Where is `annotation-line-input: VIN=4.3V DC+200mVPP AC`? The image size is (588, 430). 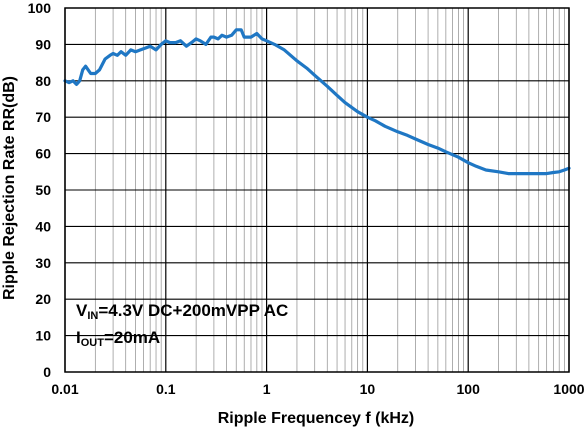
annotation-line-input: VIN=4.3V DC+200mVPP AC is located at coordinates (182, 313).